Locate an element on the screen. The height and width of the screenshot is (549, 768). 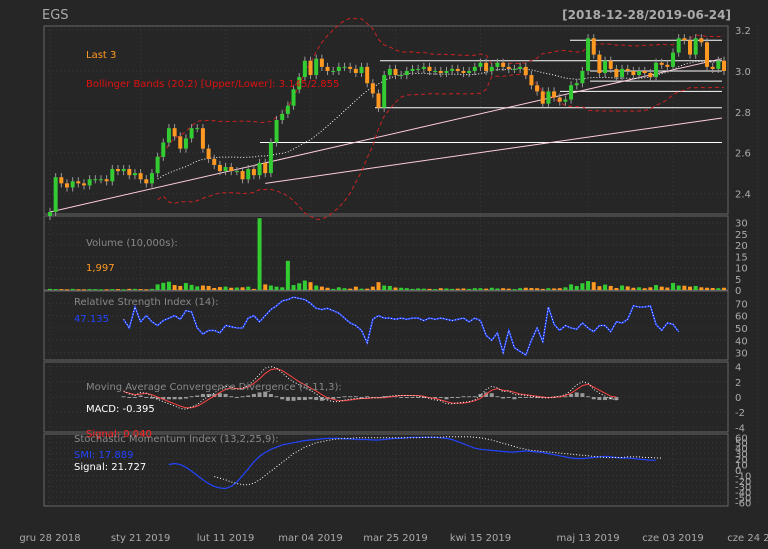
y-tick-label: 60 is located at coordinates (741, 317).